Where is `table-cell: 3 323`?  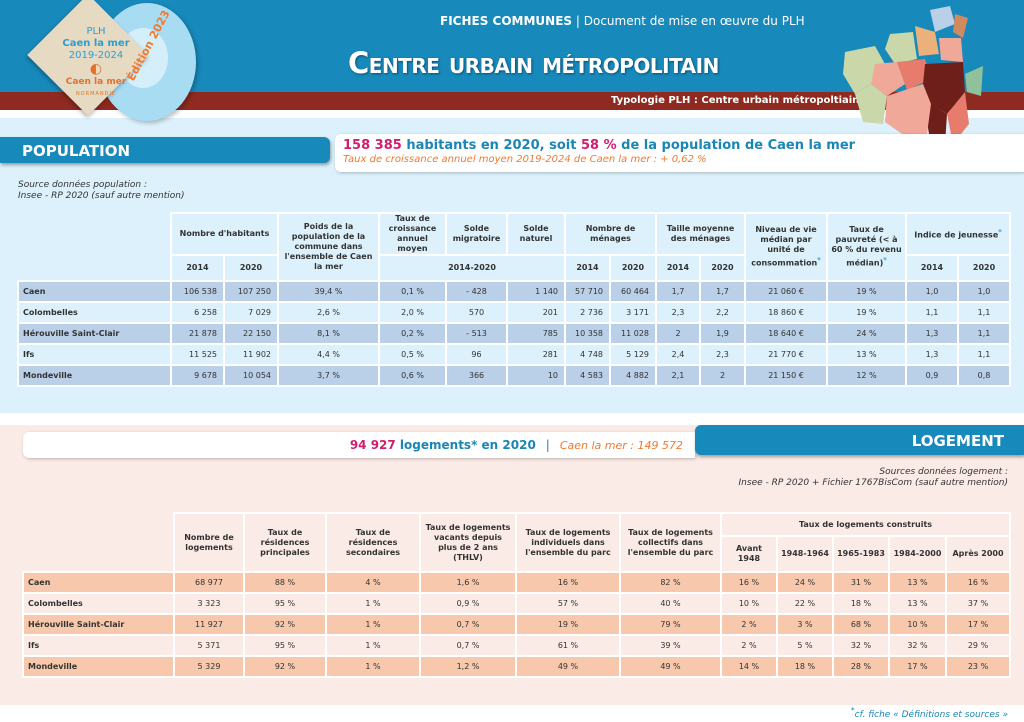
table-cell: 3 323 is located at coordinates (209, 603).